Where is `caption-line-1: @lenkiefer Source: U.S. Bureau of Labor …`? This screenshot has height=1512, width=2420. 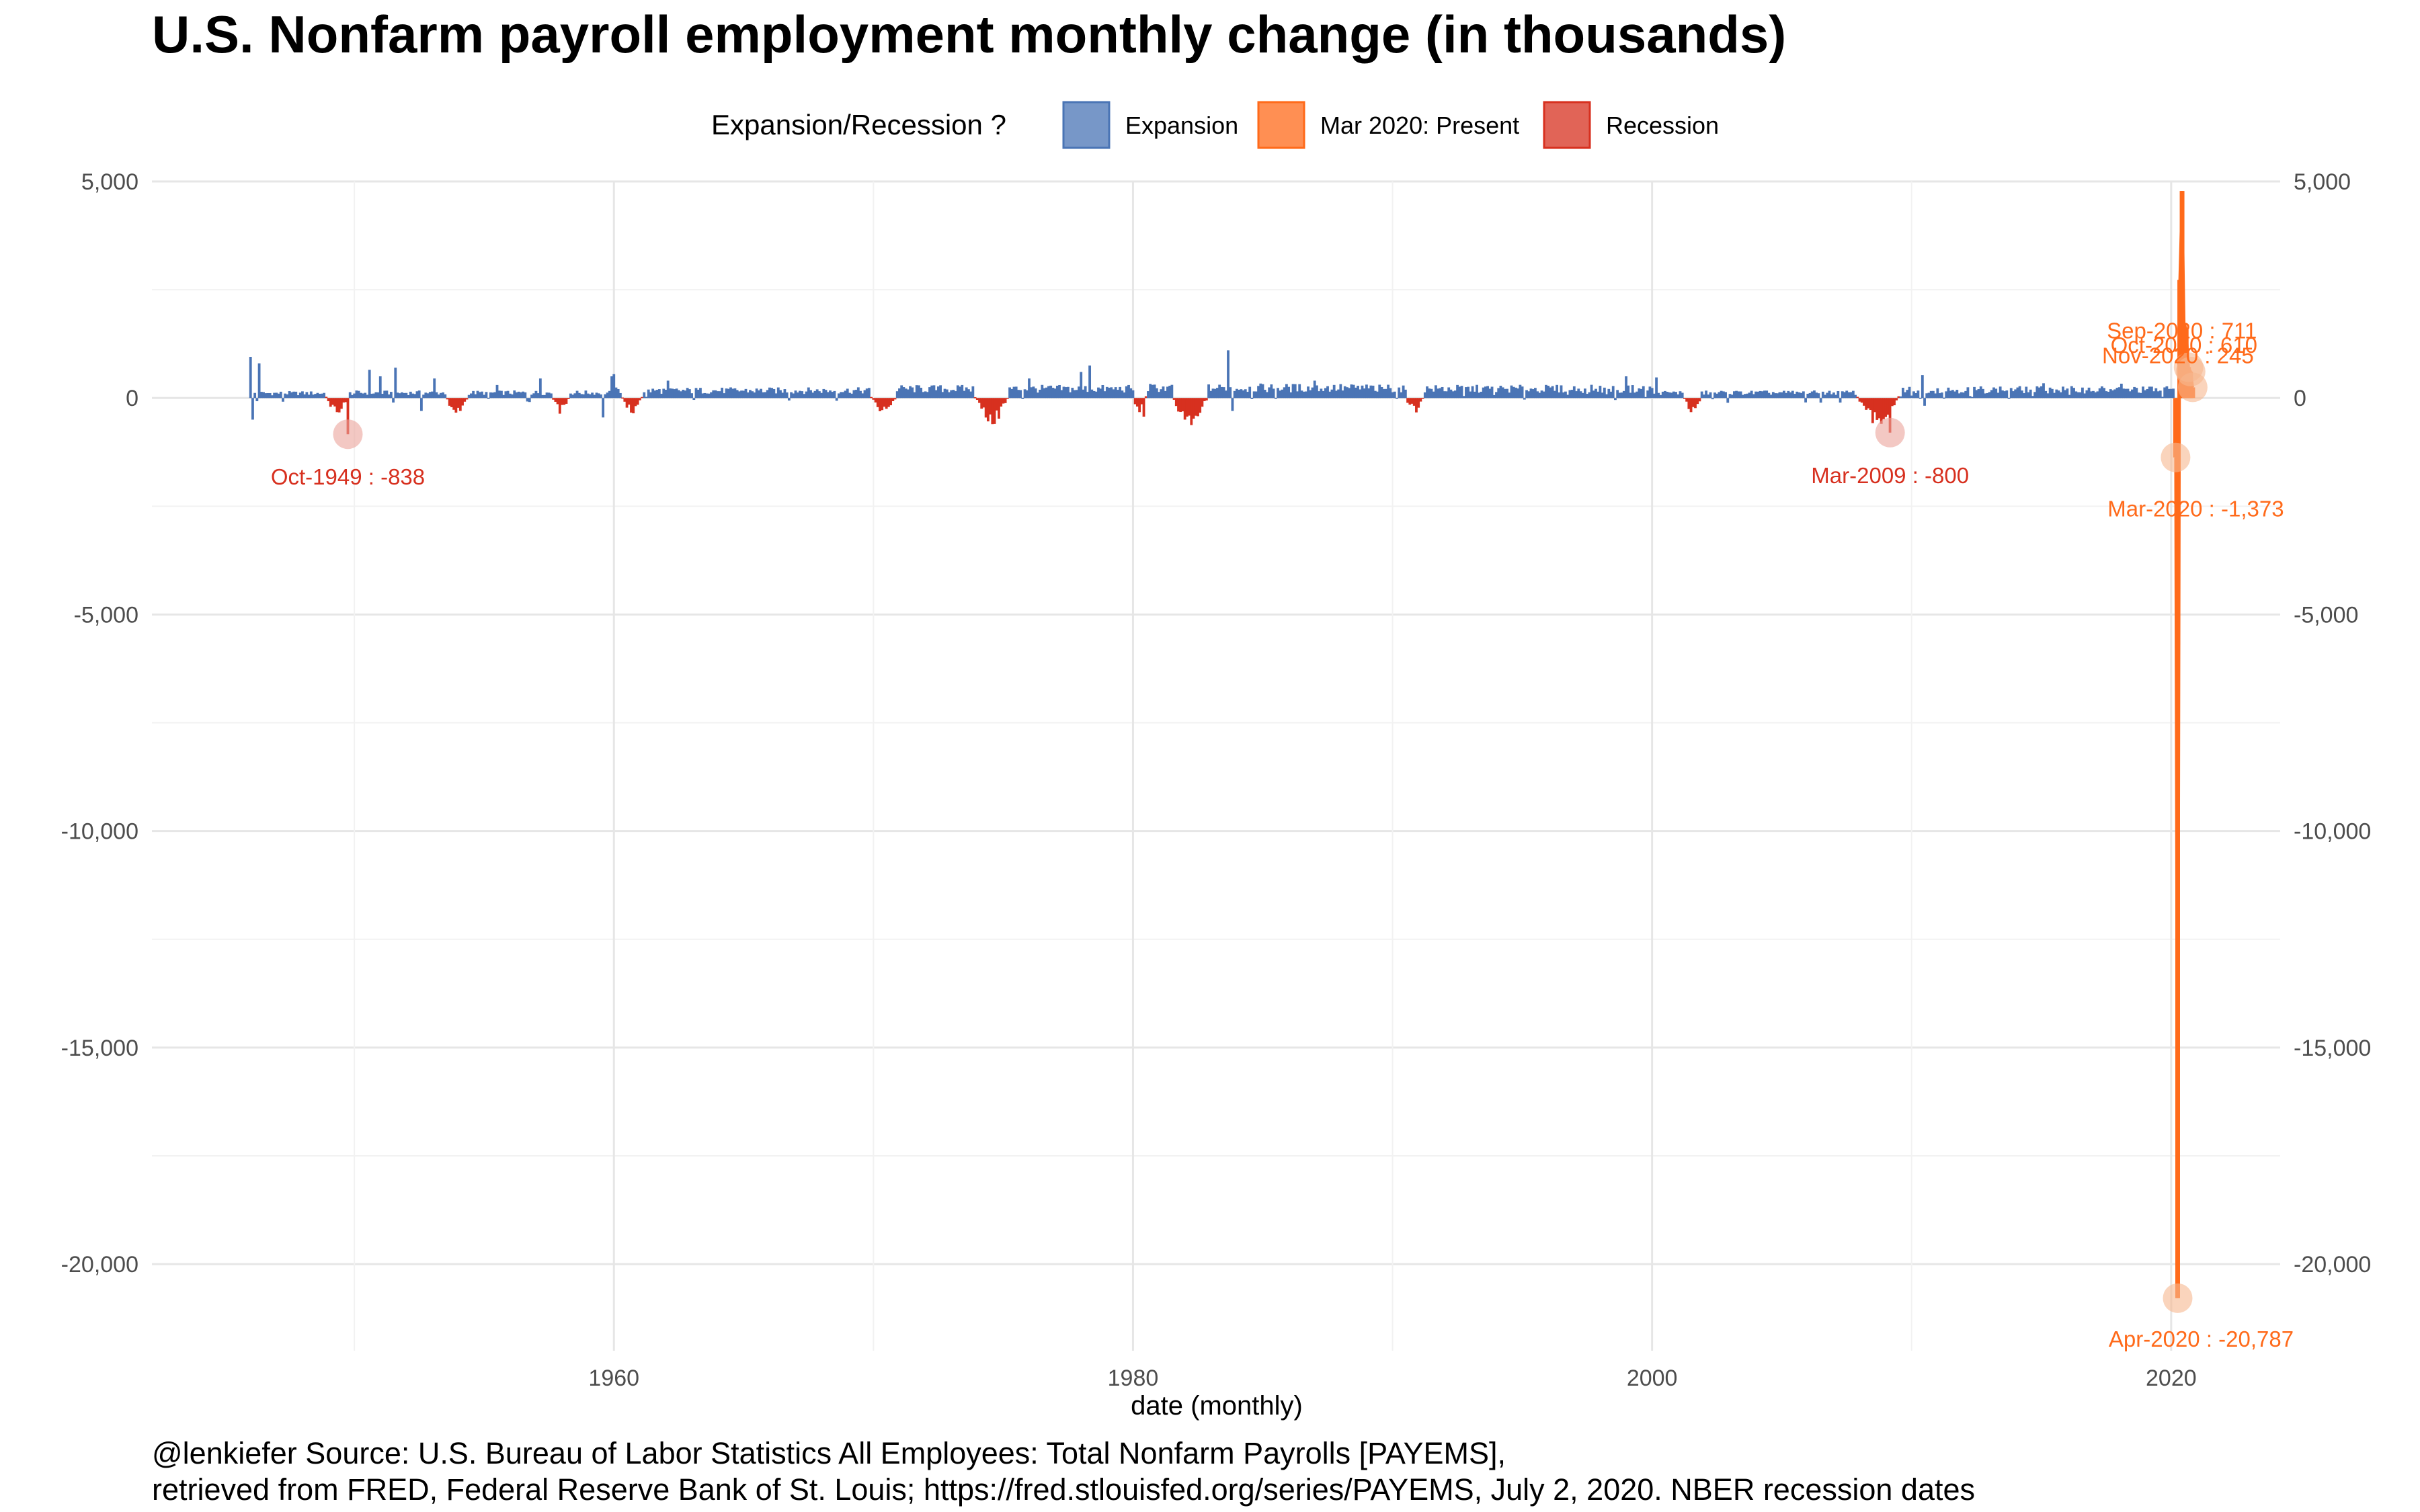
caption-line-1: @lenkiefer Source: U.S. Bureau of Labor … is located at coordinates (829, 1453).